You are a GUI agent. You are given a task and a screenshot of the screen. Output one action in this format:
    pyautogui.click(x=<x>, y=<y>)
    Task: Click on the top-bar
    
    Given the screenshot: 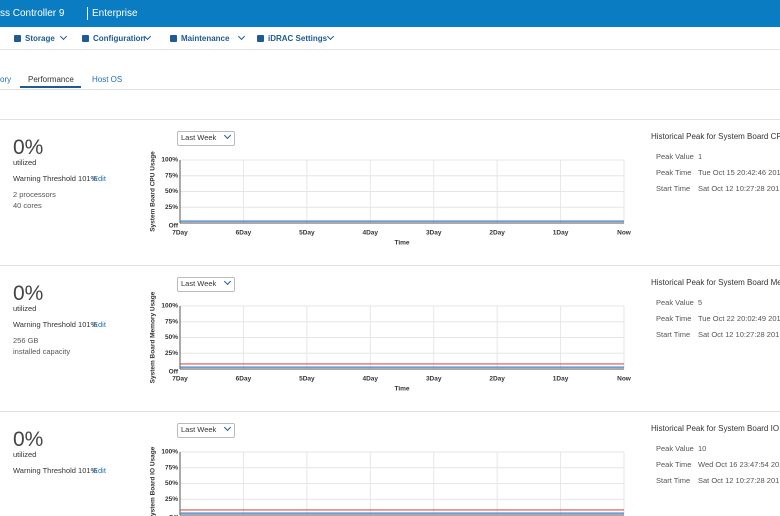 What is the action you would take?
    pyautogui.click(x=390, y=13)
    